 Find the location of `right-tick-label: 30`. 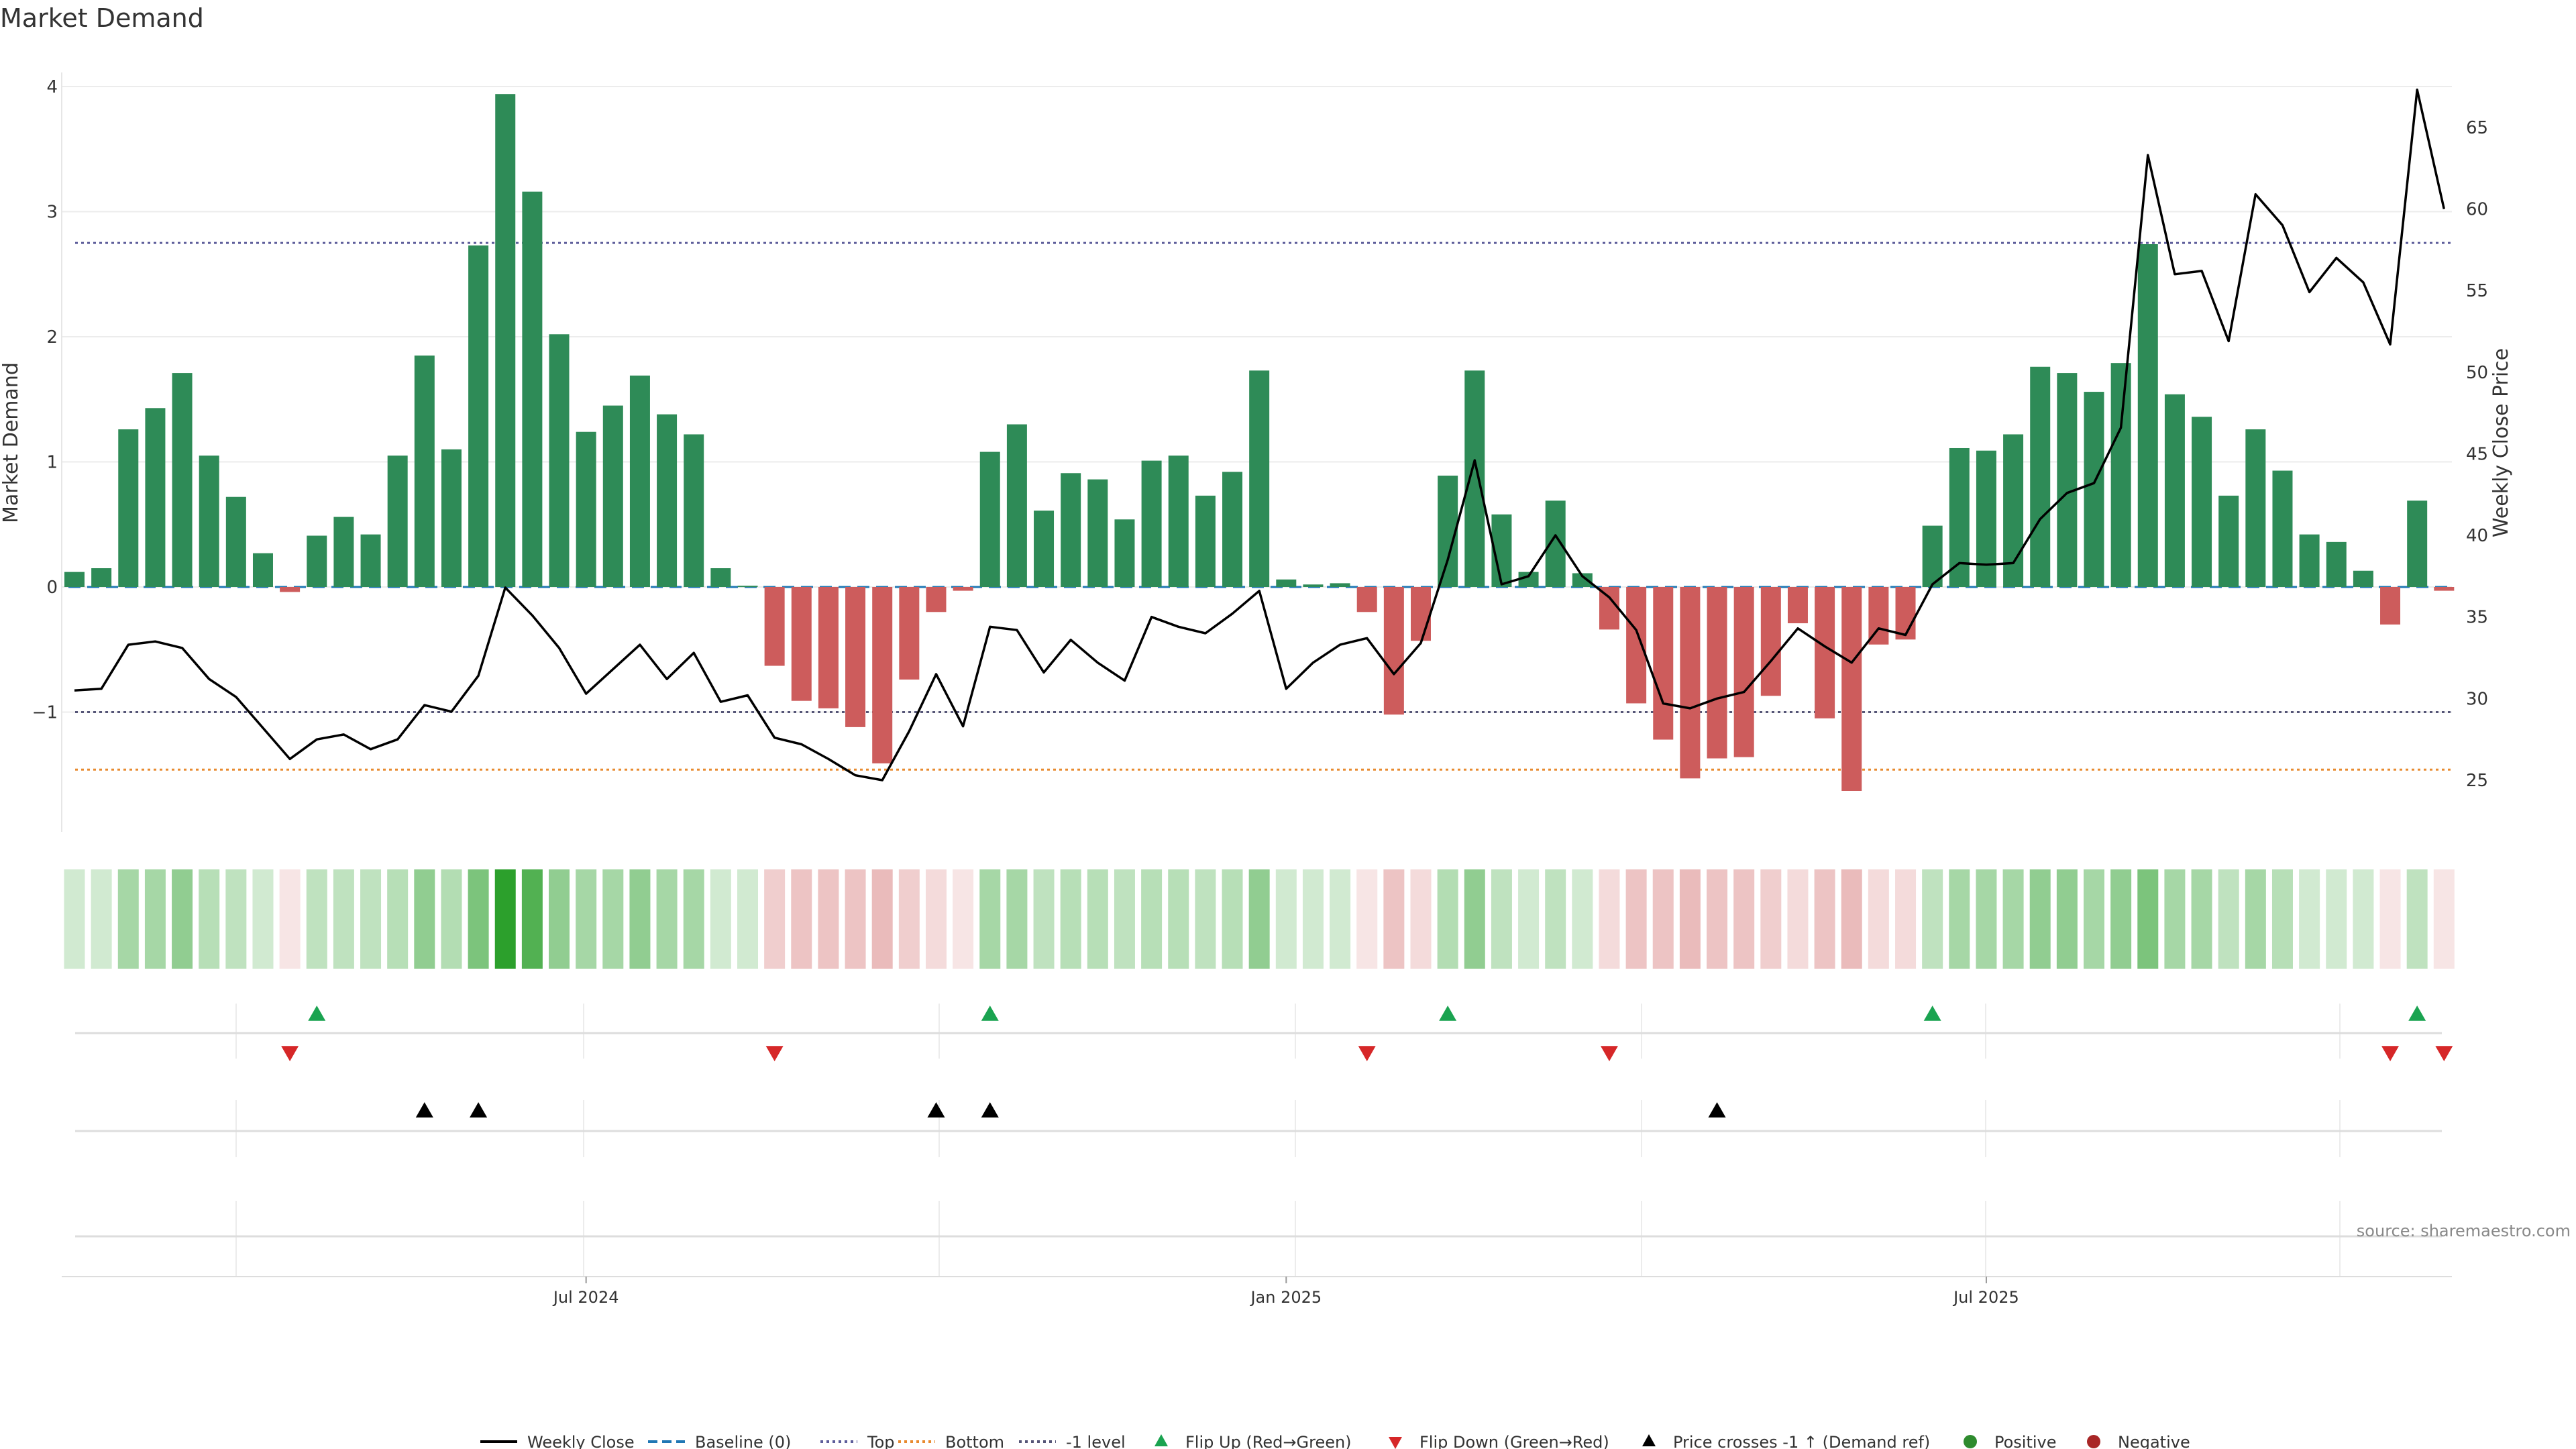

right-tick-label: 30 is located at coordinates (2477, 699).